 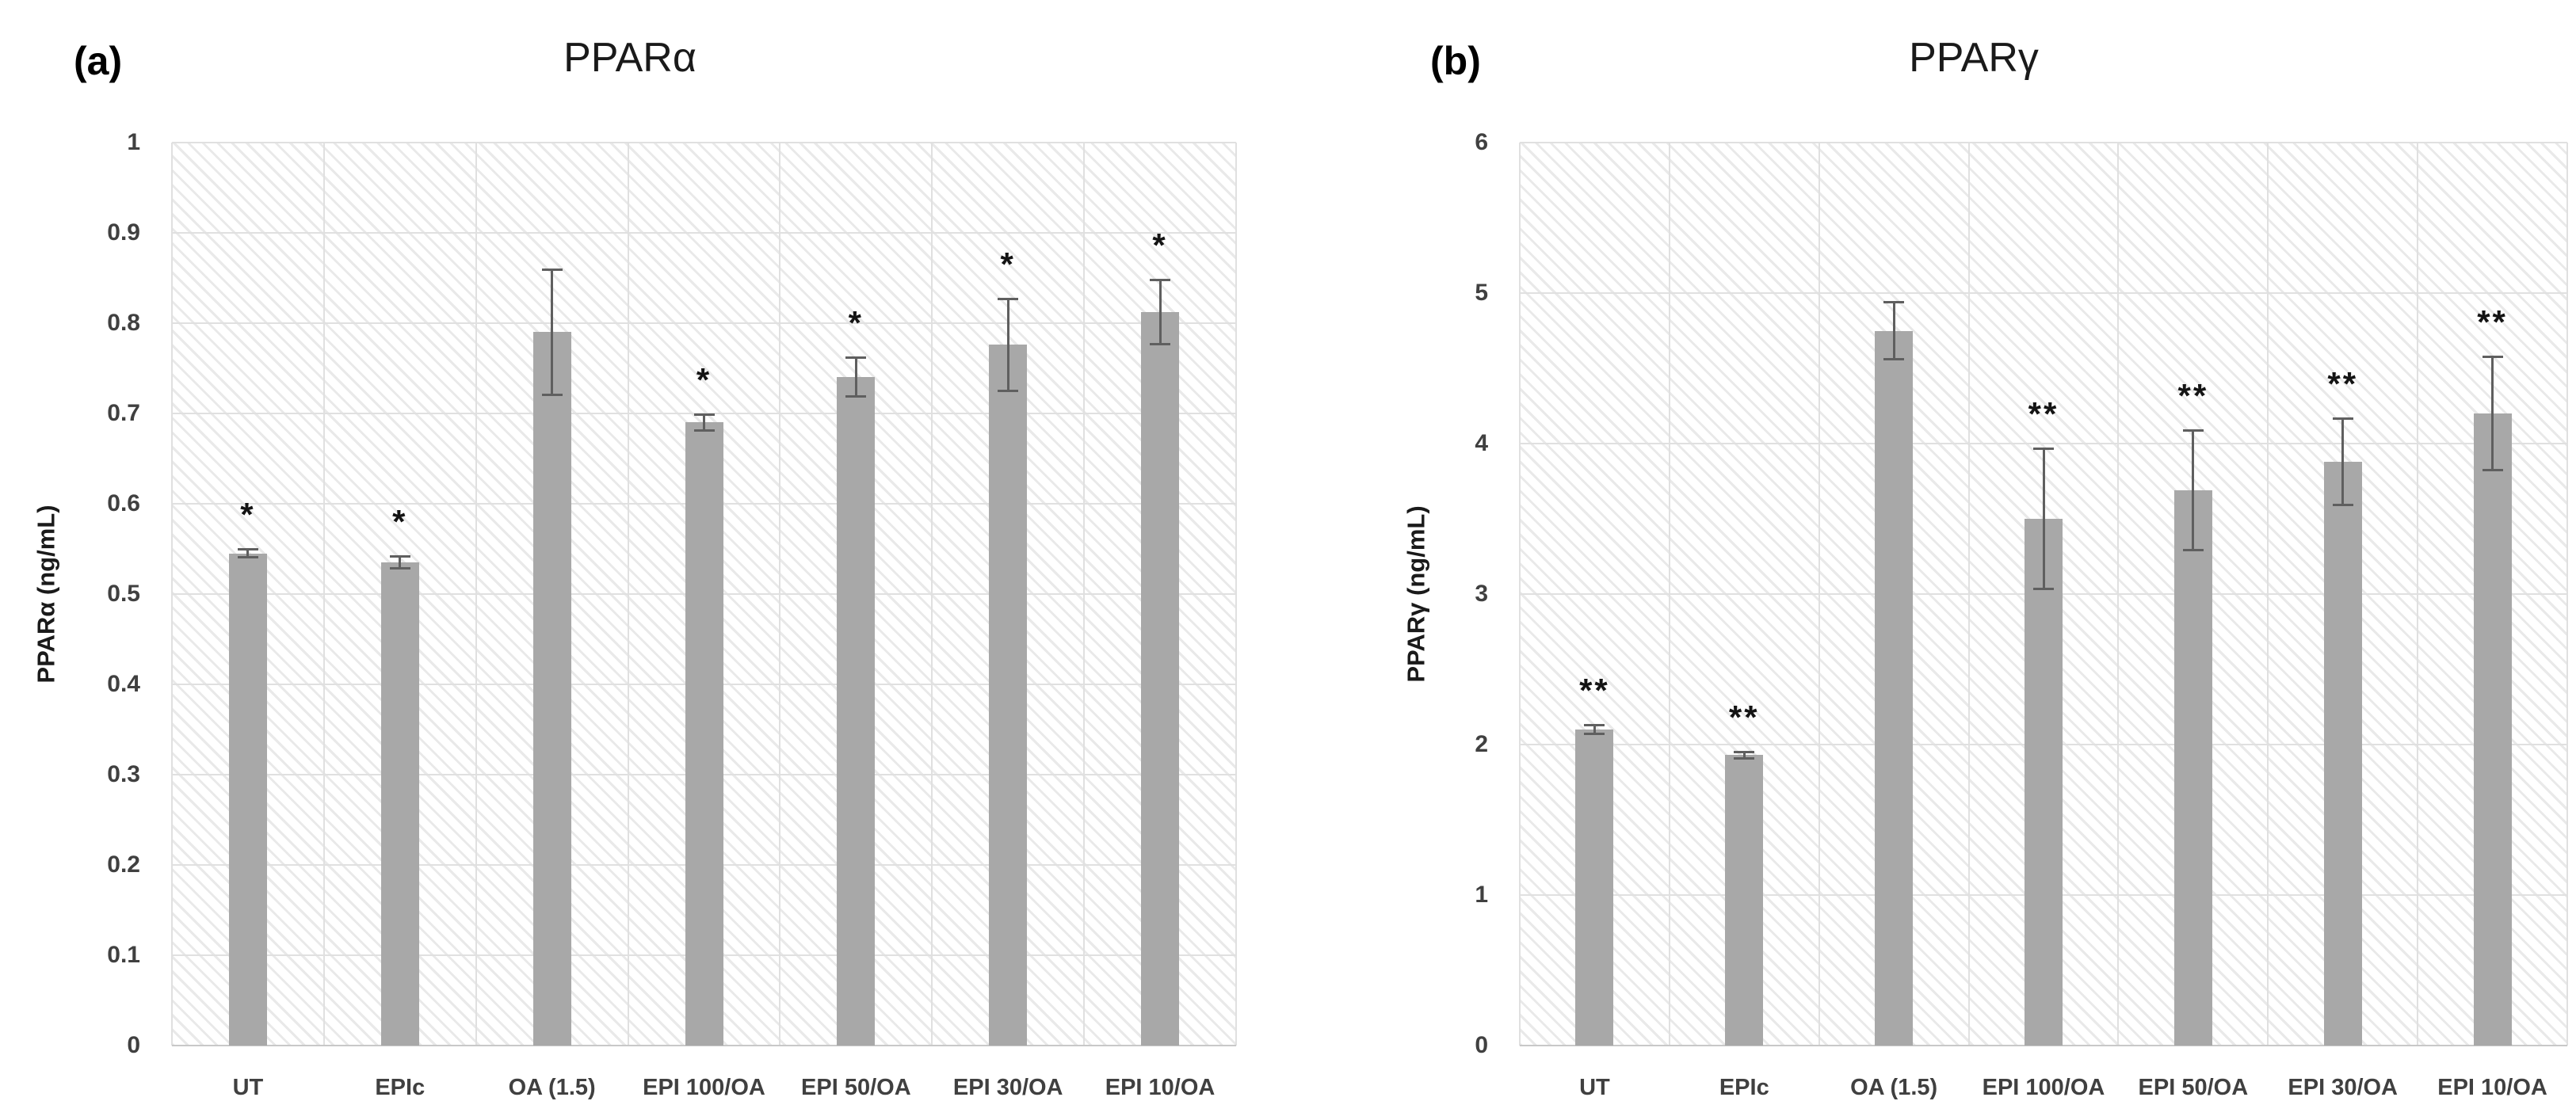 I want to click on chart-title: PPARγ, so click(x=1974, y=58).